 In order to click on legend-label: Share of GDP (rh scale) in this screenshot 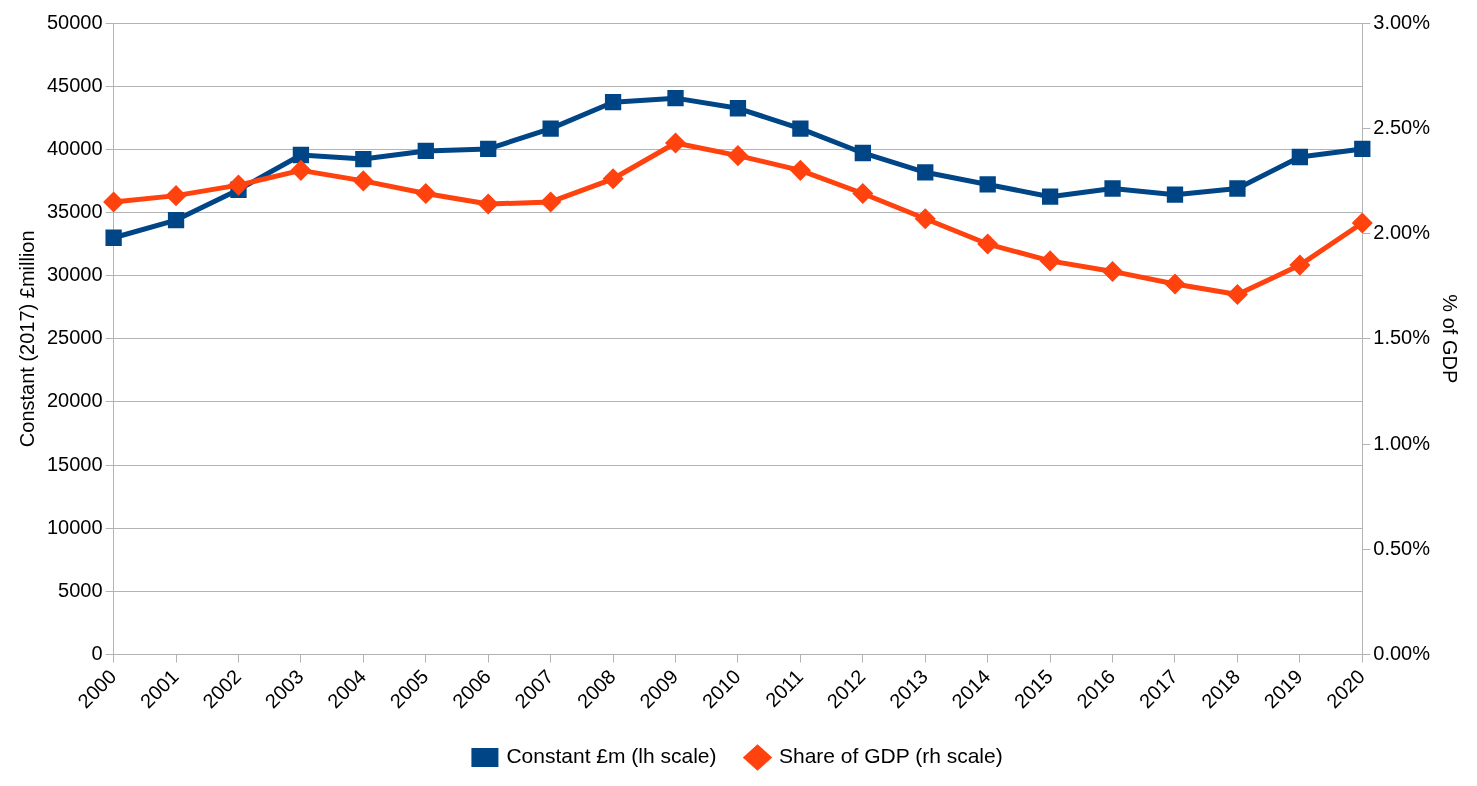, I will do `click(891, 756)`.